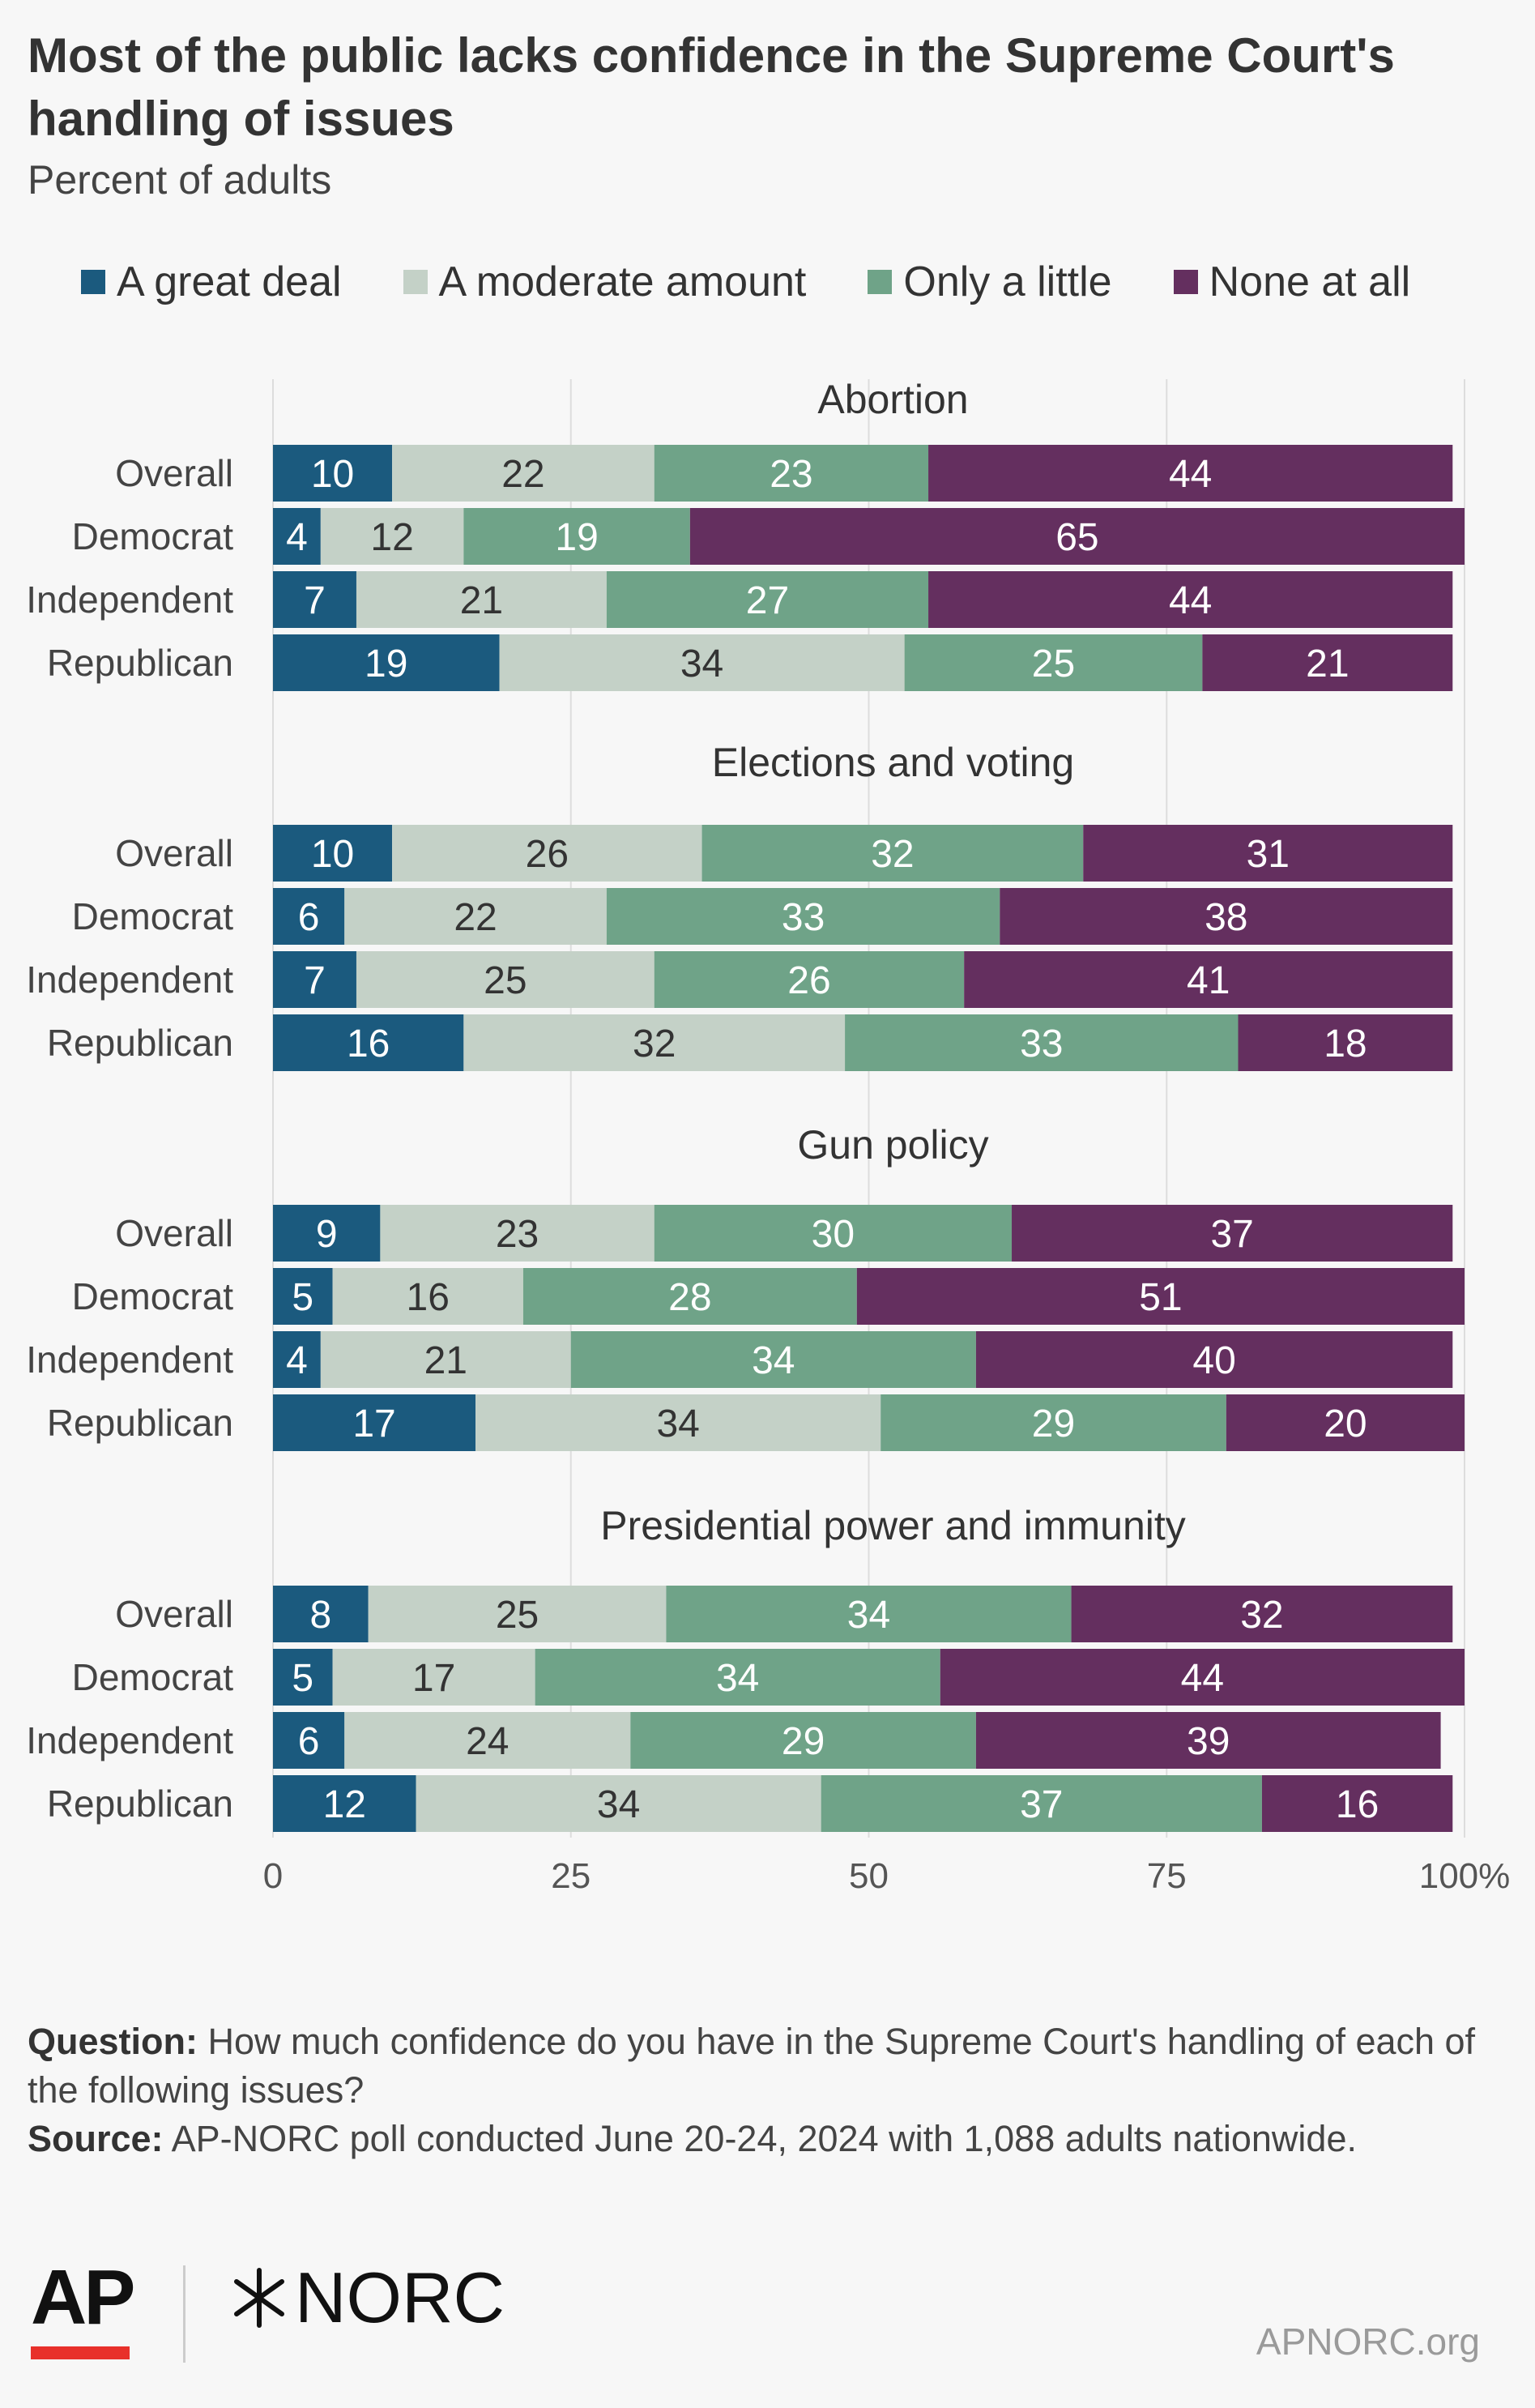 This screenshot has height=2408, width=1535. I want to click on data-label: 39, so click(1208, 1742).